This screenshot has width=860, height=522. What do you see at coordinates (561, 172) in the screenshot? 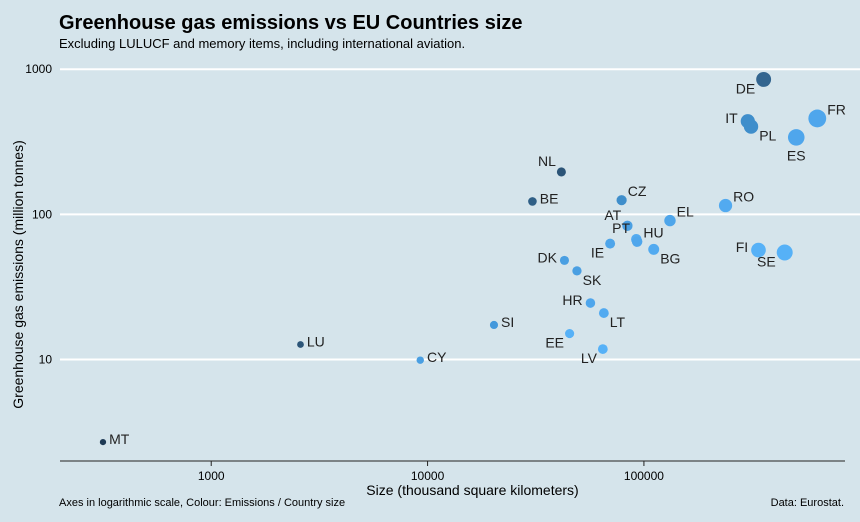
I see `point-nl` at bounding box center [561, 172].